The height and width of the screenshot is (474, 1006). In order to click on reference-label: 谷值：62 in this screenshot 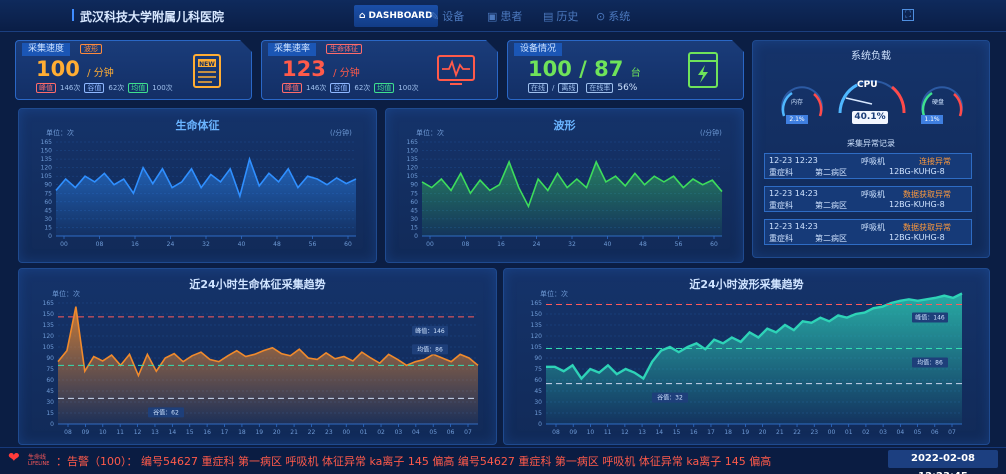, I will do `click(166, 412)`.